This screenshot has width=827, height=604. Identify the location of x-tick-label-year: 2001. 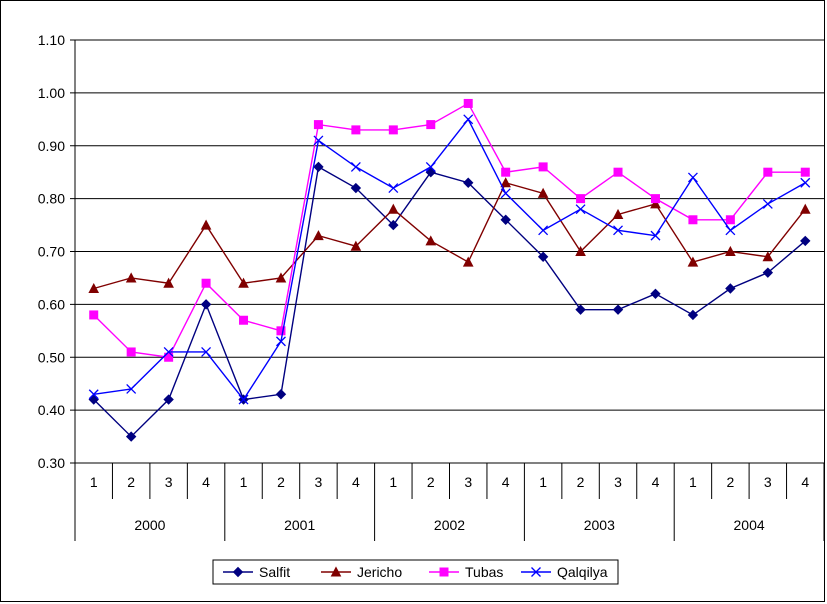
(299, 525).